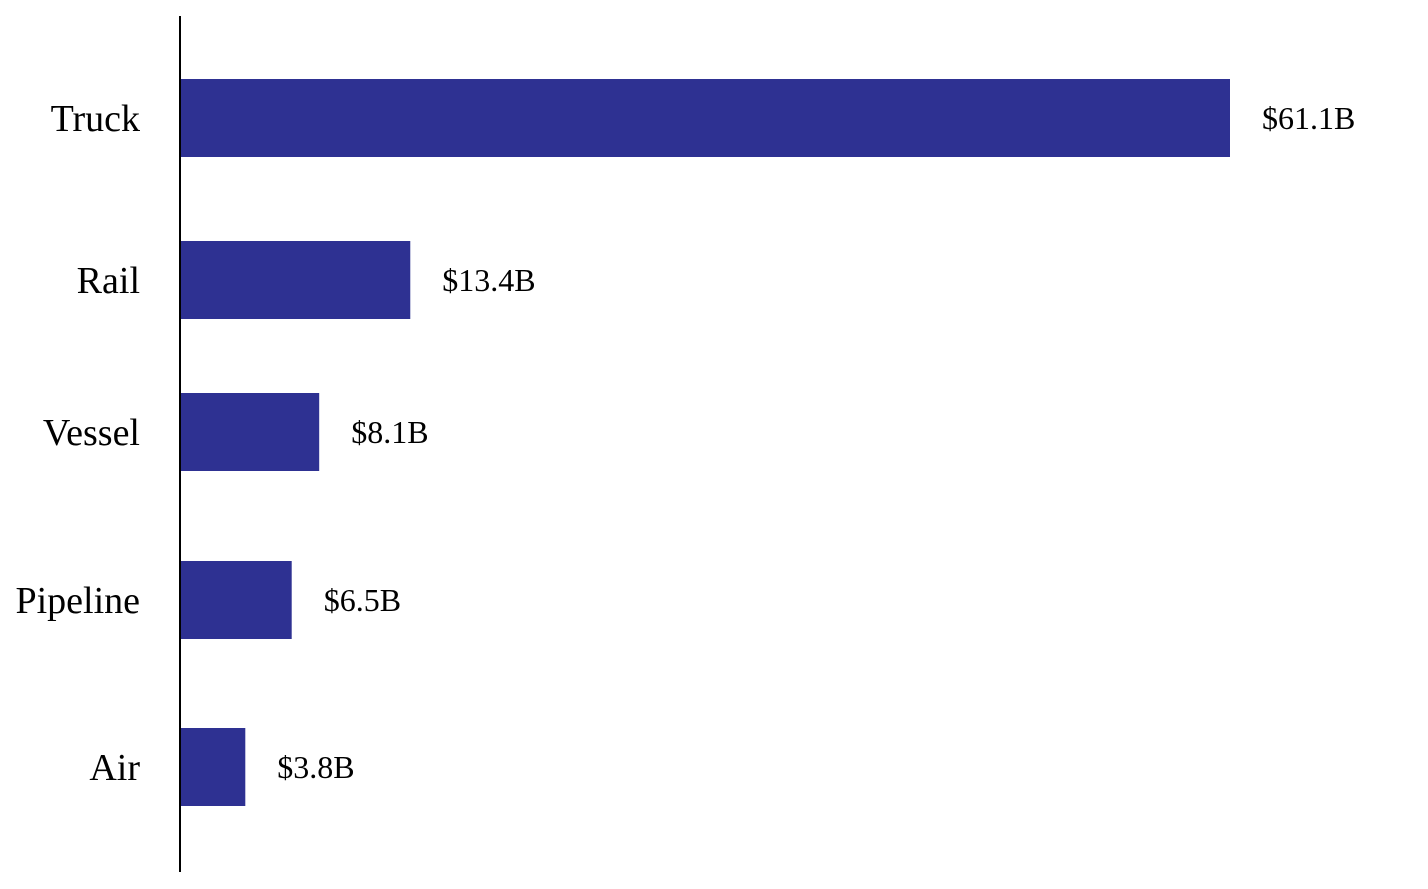  Describe the element at coordinates (488, 280) in the screenshot. I see `value-label-rail: $13.4B` at that location.